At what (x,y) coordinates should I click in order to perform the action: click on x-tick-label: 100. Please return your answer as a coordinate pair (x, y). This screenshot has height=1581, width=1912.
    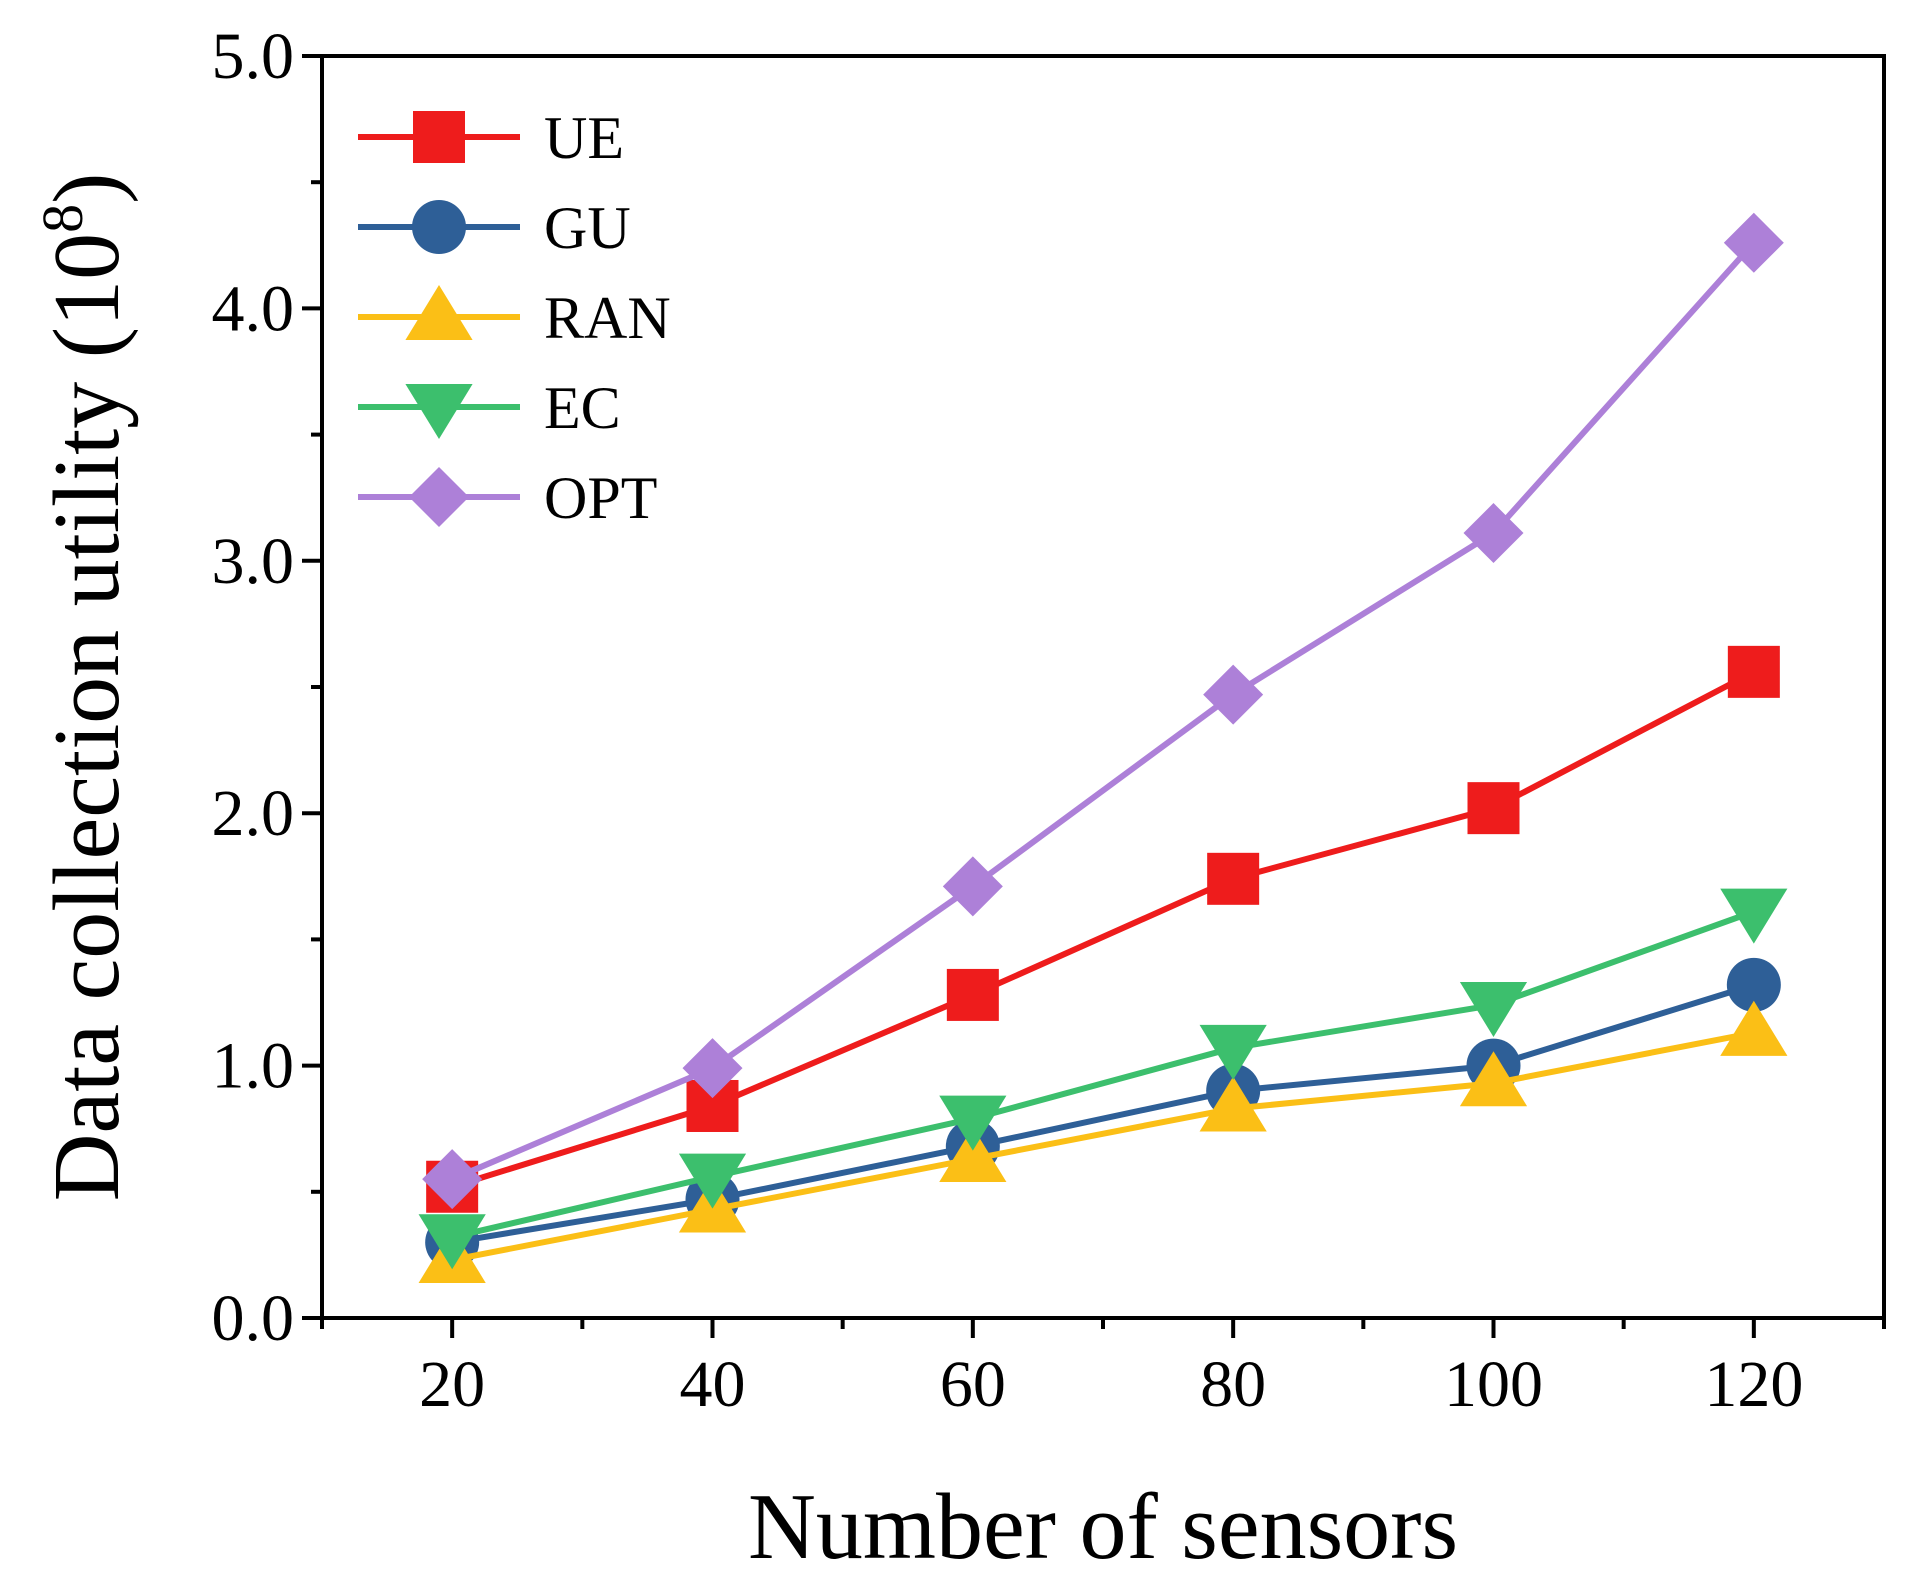
    Looking at the image, I should click on (1493, 1384).